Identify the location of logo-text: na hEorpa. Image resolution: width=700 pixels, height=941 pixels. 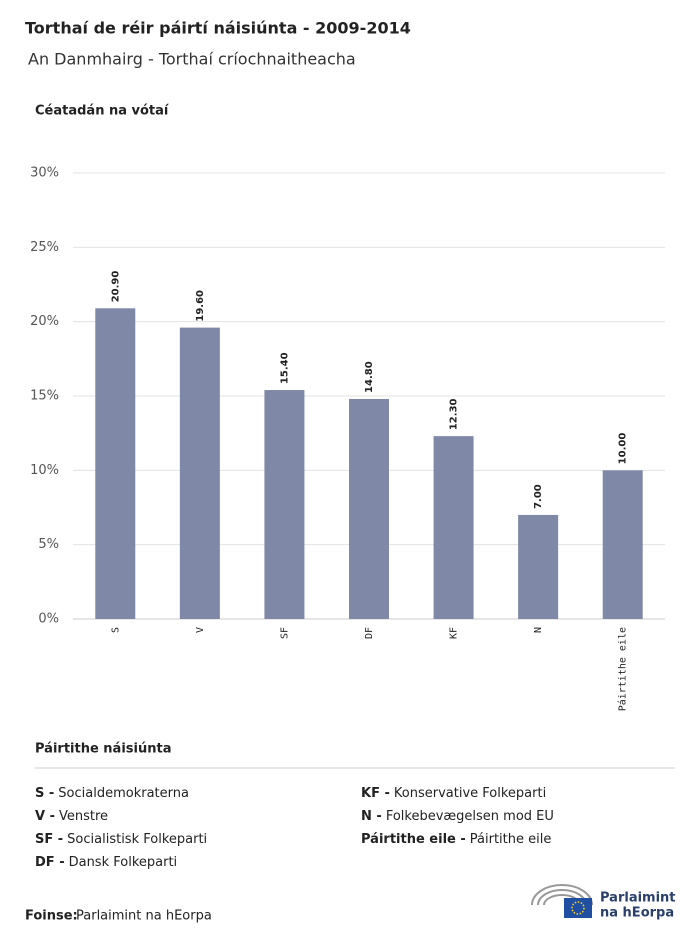
(637, 913).